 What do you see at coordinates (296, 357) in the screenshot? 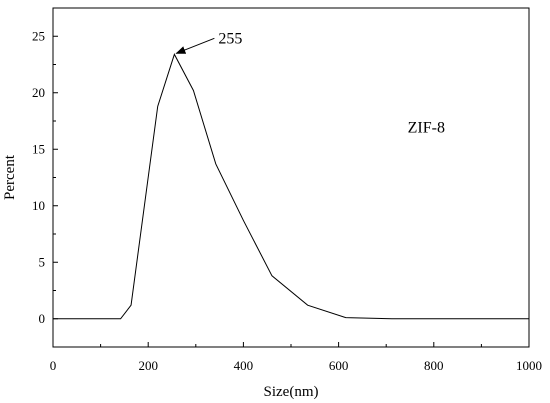
I see `x-axis-ticks: 0 200 400 600 800 1000` at bounding box center [296, 357].